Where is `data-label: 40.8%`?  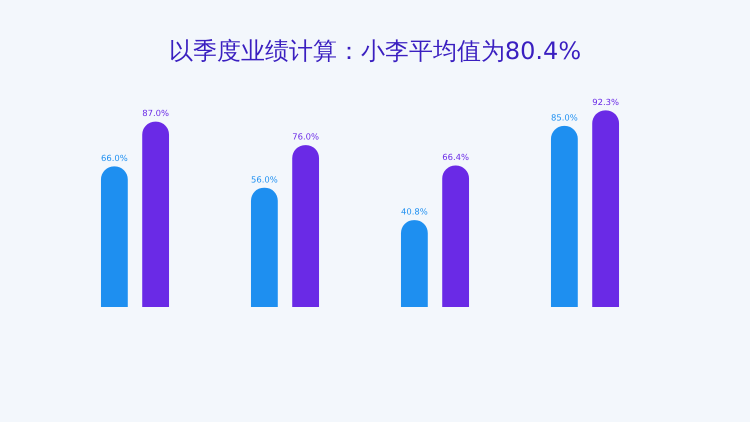 data-label: 40.8% is located at coordinates (414, 211).